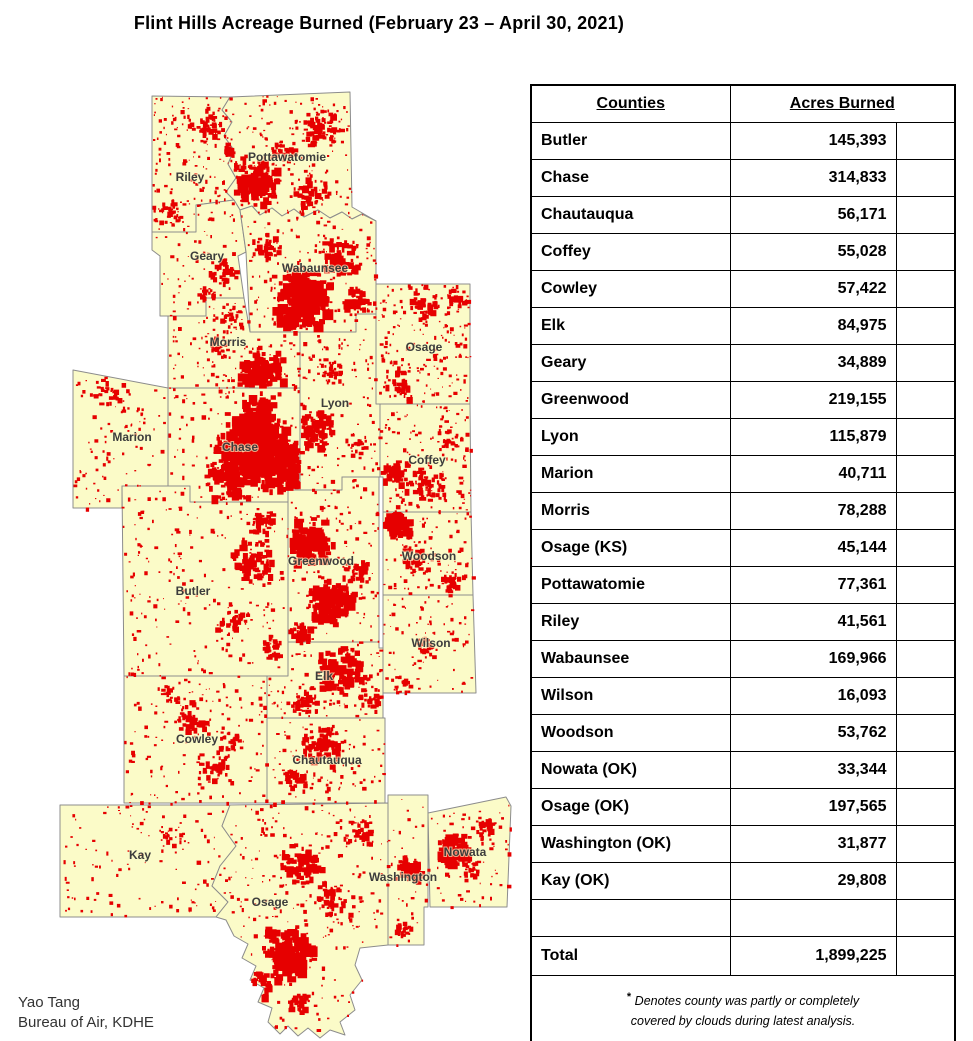 The height and width of the screenshot is (1041, 973). What do you see at coordinates (813, 881) in the screenshot?
I see `acres-cell: 29,808` at bounding box center [813, 881].